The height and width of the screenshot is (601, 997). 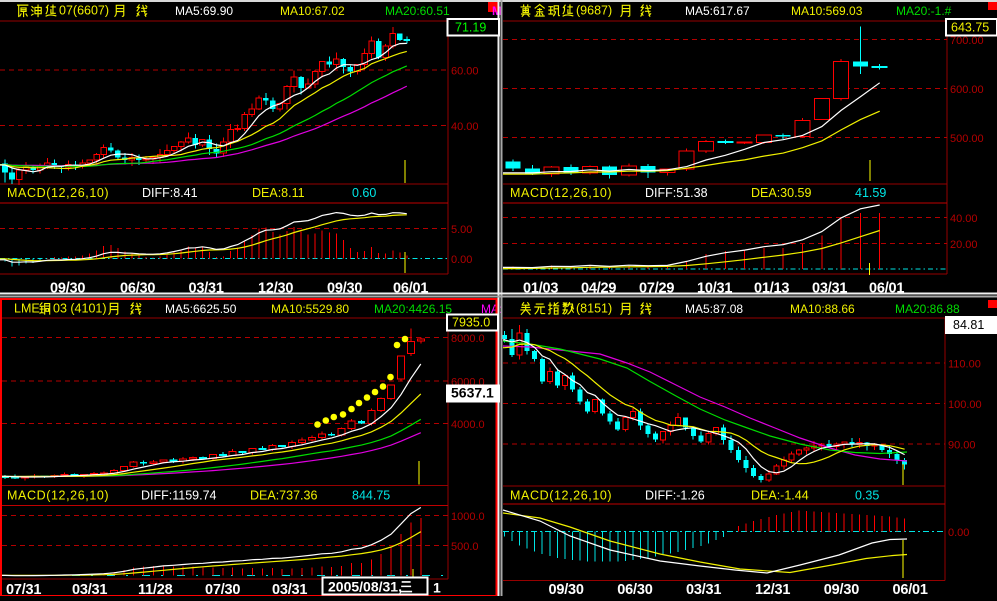 What do you see at coordinates (634, 589) in the screenshot?
I see `svg-text: 06/30` at bounding box center [634, 589].